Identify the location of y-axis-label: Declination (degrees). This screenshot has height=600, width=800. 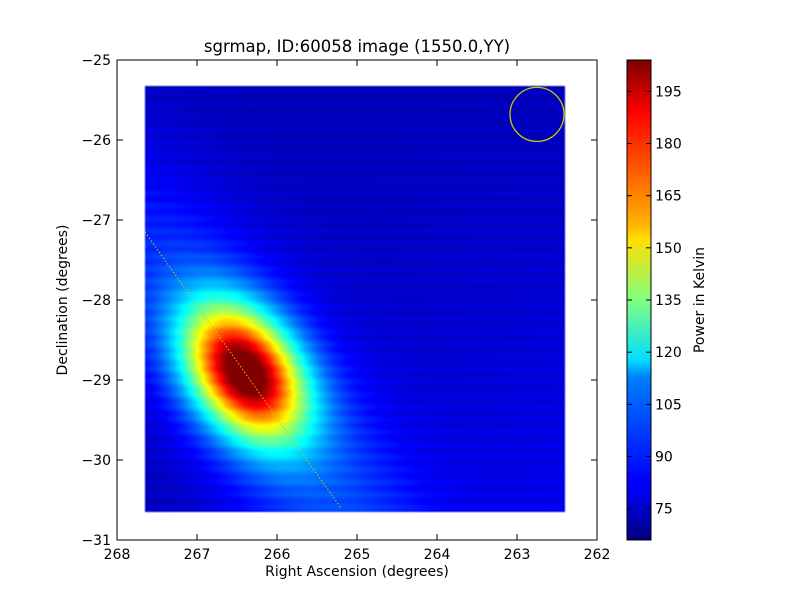
(63, 300).